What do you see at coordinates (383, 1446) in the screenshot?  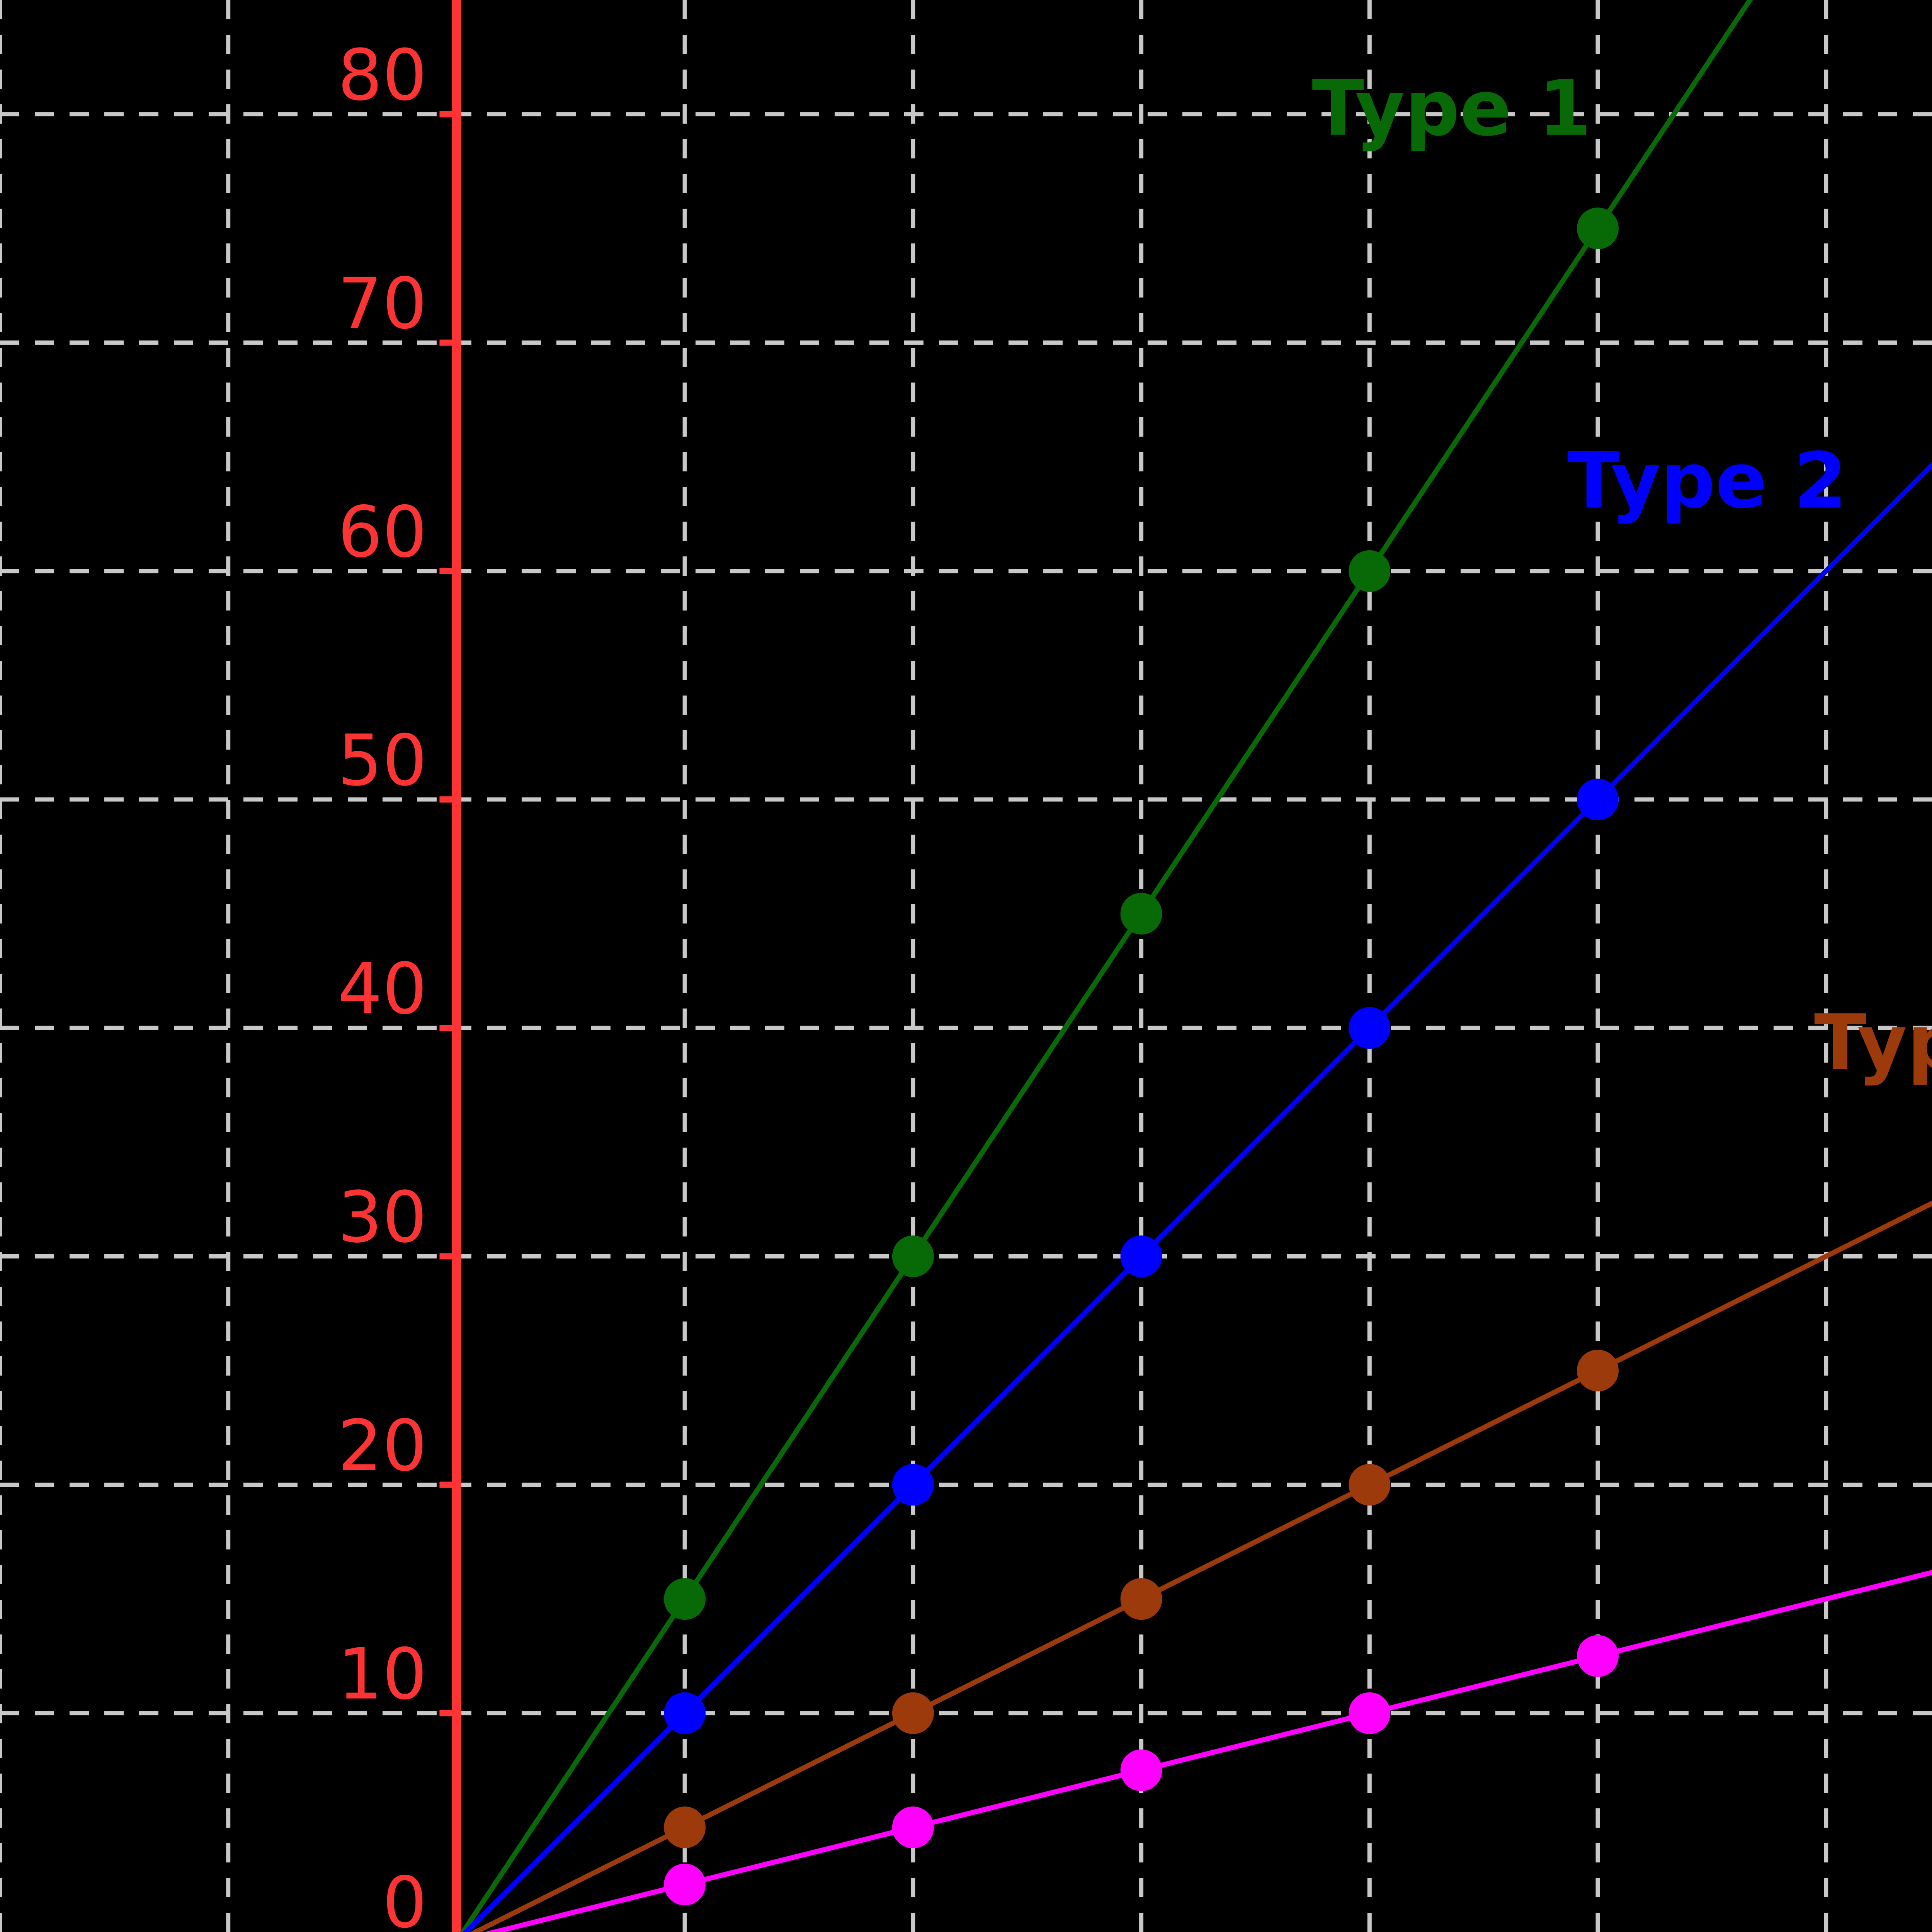 I see `y-tick-label-20: 20` at bounding box center [383, 1446].